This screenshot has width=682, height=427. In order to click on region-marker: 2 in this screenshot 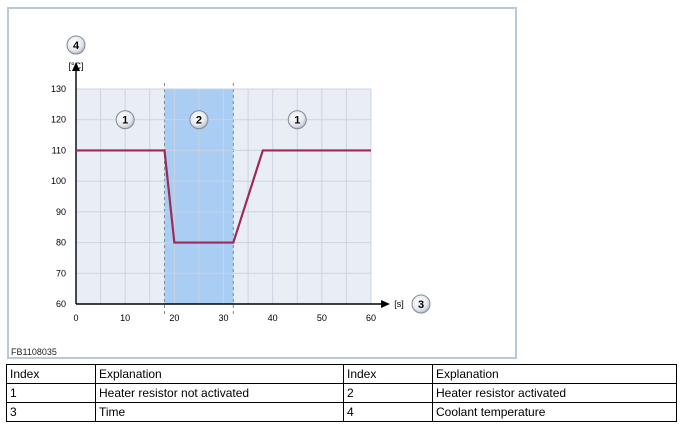, I will do `click(199, 120)`.